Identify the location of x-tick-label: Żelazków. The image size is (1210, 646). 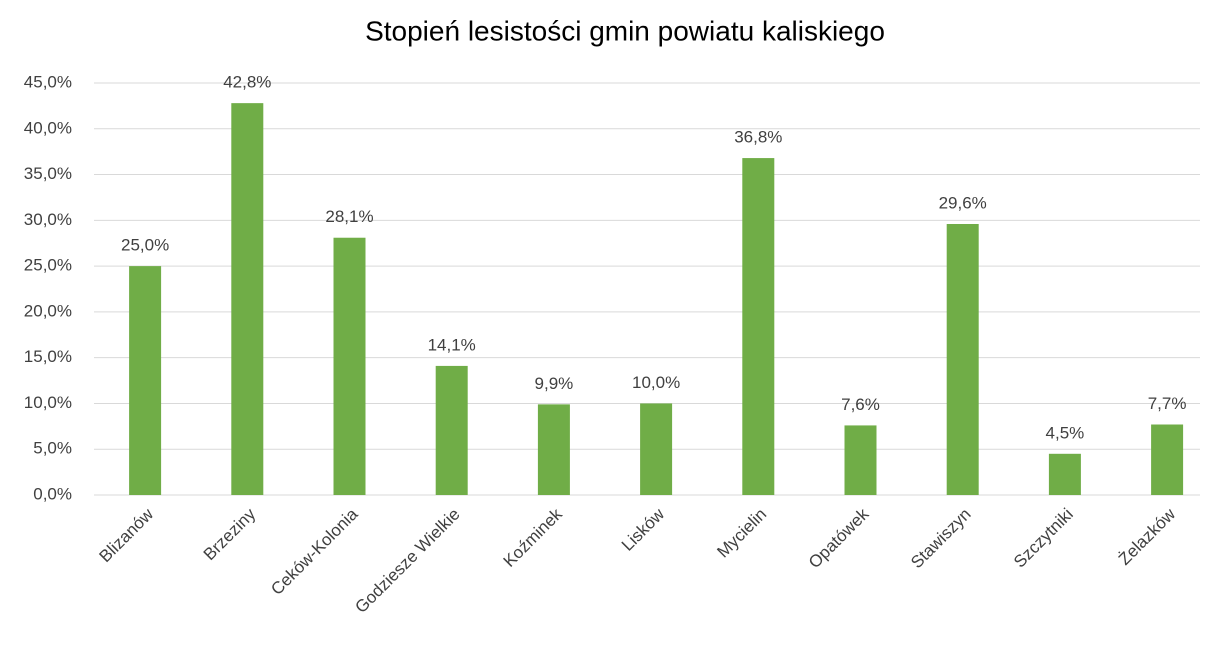
(1147, 536).